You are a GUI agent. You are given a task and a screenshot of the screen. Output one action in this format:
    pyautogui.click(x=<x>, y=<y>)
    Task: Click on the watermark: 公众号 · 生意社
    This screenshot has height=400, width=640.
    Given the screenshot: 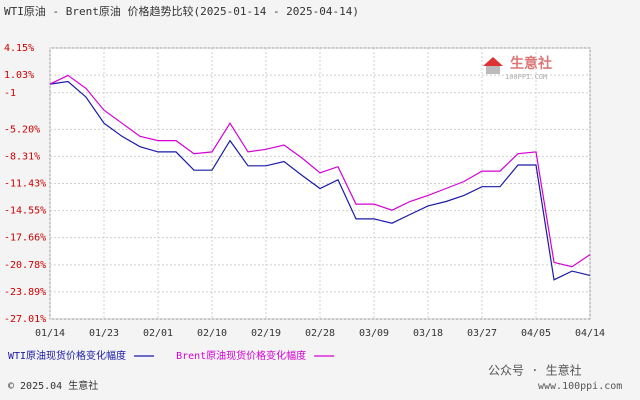 What is the action you would take?
    pyautogui.click(x=535, y=370)
    